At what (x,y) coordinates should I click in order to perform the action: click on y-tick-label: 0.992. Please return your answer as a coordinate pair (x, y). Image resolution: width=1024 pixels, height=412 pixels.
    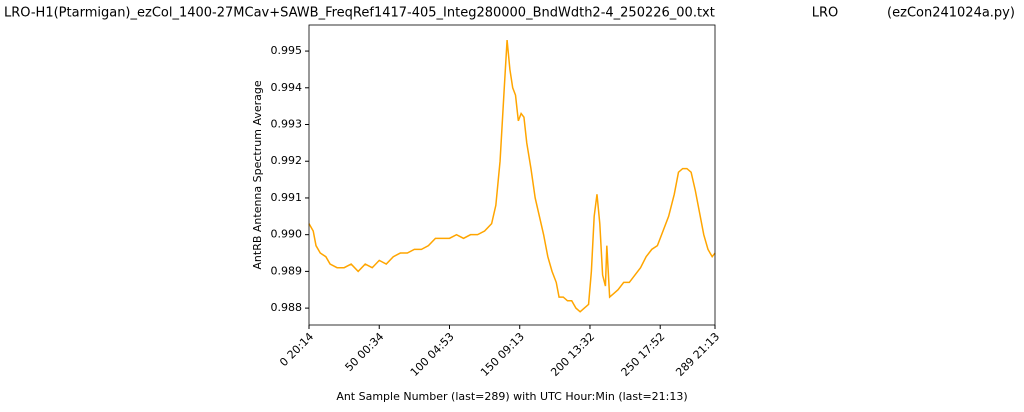
    Looking at the image, I should click on (287, 160).